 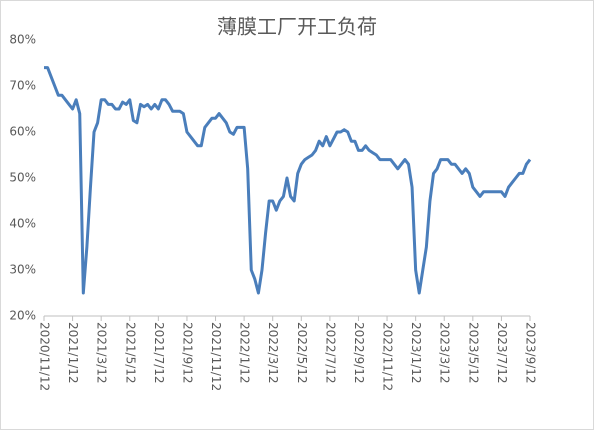 I want to click on x-tick-label: 2023/5/12, so click(x=473, y=353).